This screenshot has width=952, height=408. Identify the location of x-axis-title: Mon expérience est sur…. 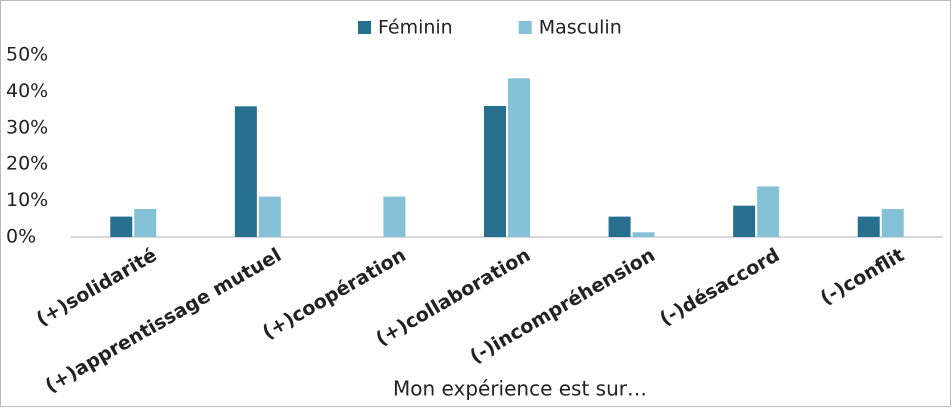
(520, 389).